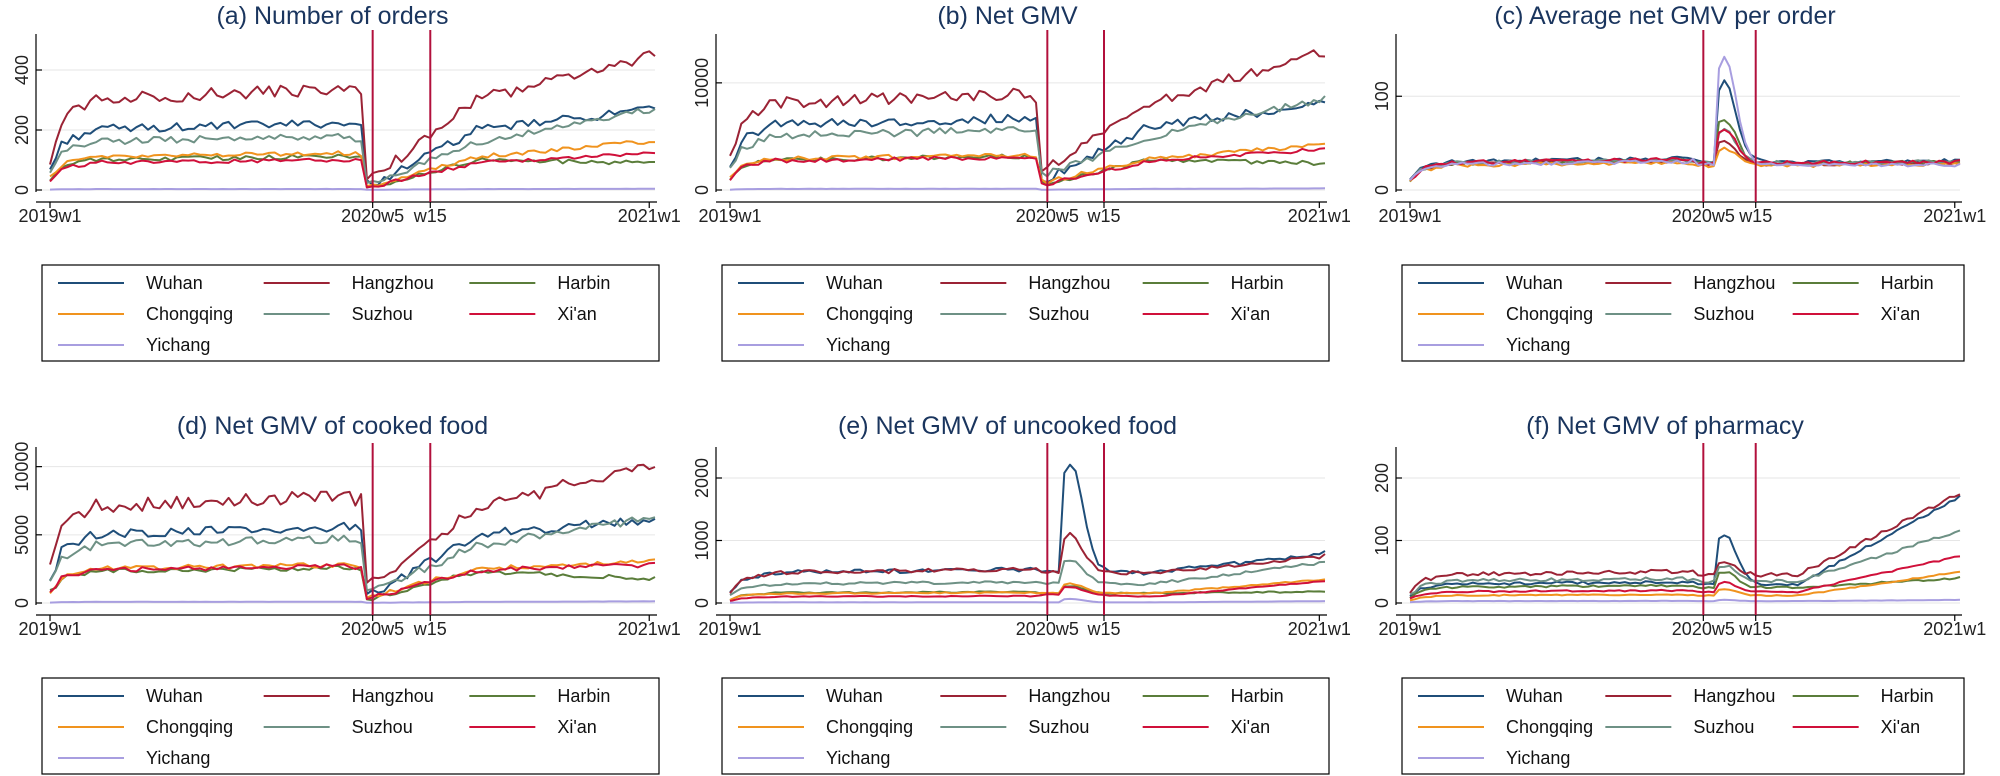 The image size is (2000, 776). What do you see at coordinates (1664, 16) in the screenshot?
I see `panel-title: (c) Average net GMV per order` at bounding box center [1664, 16].